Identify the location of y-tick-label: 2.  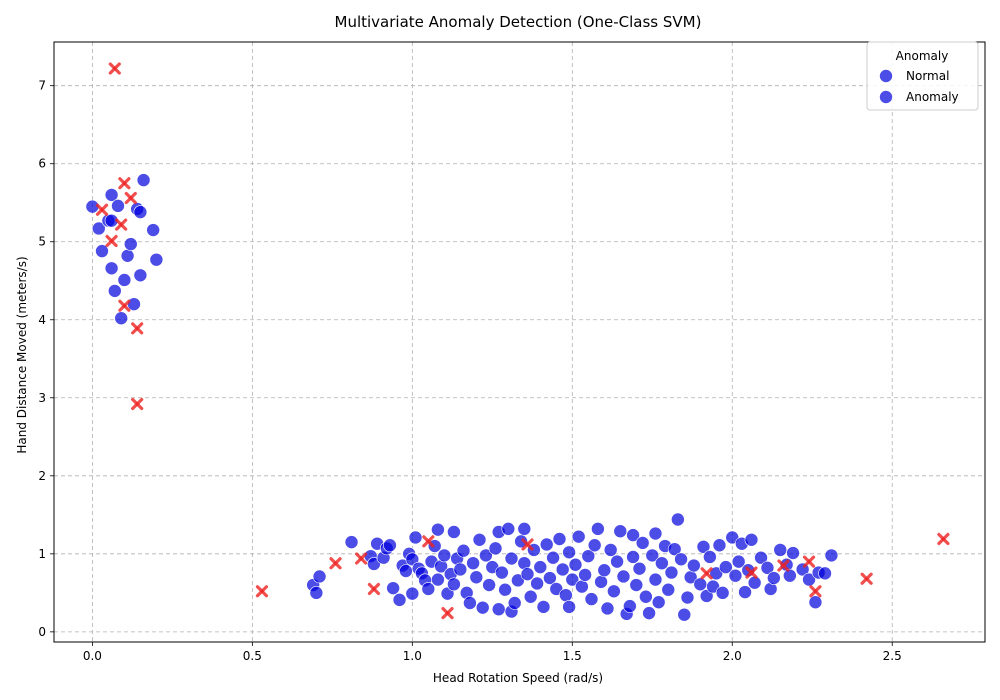
(42, 476).